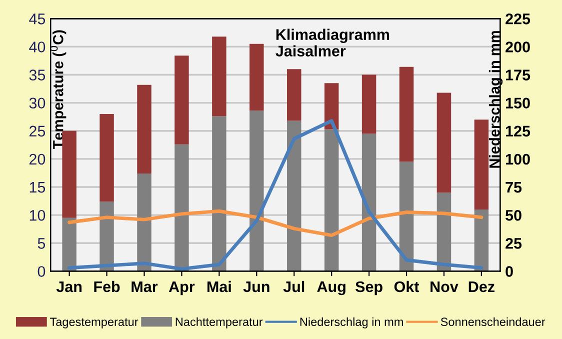 This screenshot has width=562, height=339. Describe the element at coordinates (514, 187) in the screenshot. I see `y2-tick-label: 75` at that location.